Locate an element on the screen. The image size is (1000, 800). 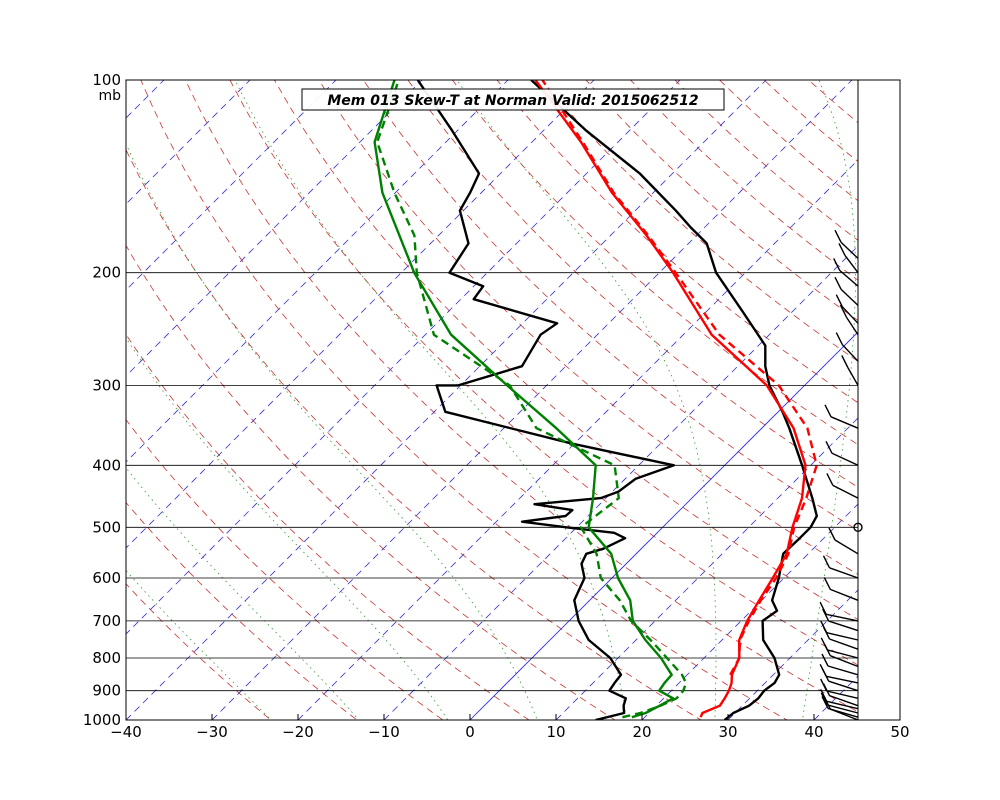
y-axis-unit-label: mb is located at coordinates (109, 96).